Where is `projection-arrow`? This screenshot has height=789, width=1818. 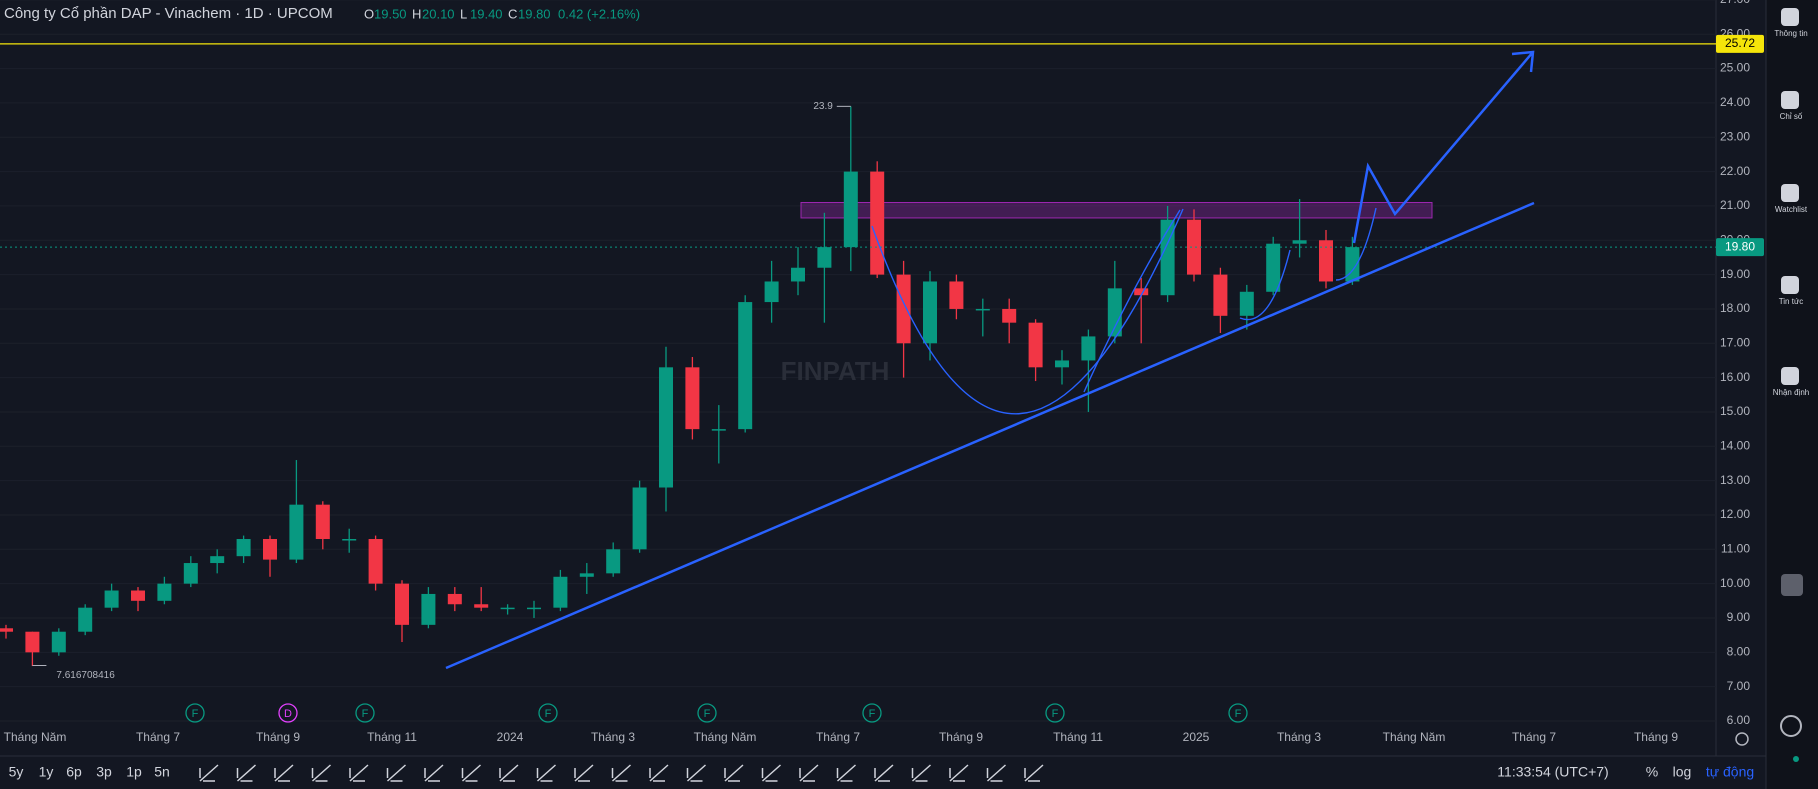 projection-arrow is located at coordinates (1443, 147).